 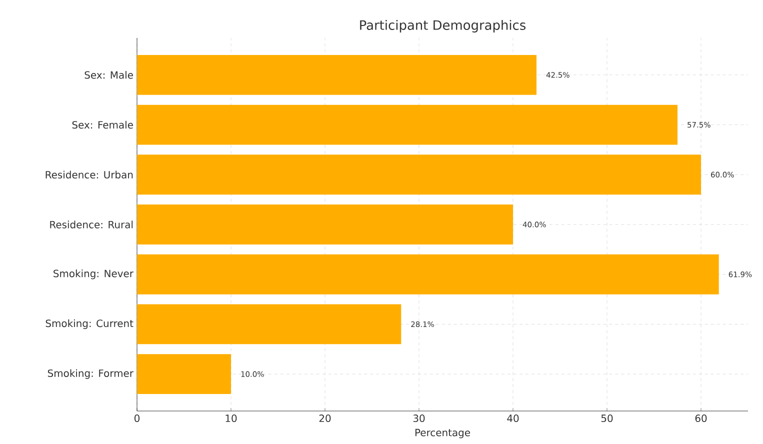 I want to click on chart-title: Participant Demographics, so click(x=443, y=26).